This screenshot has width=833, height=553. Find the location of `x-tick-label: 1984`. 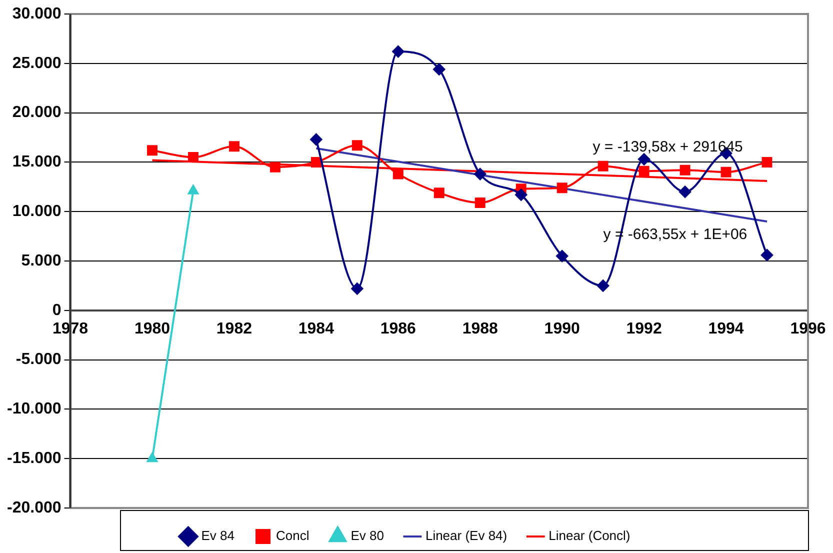

x-tick-label: 1984 is located at coordinates (316, 329).